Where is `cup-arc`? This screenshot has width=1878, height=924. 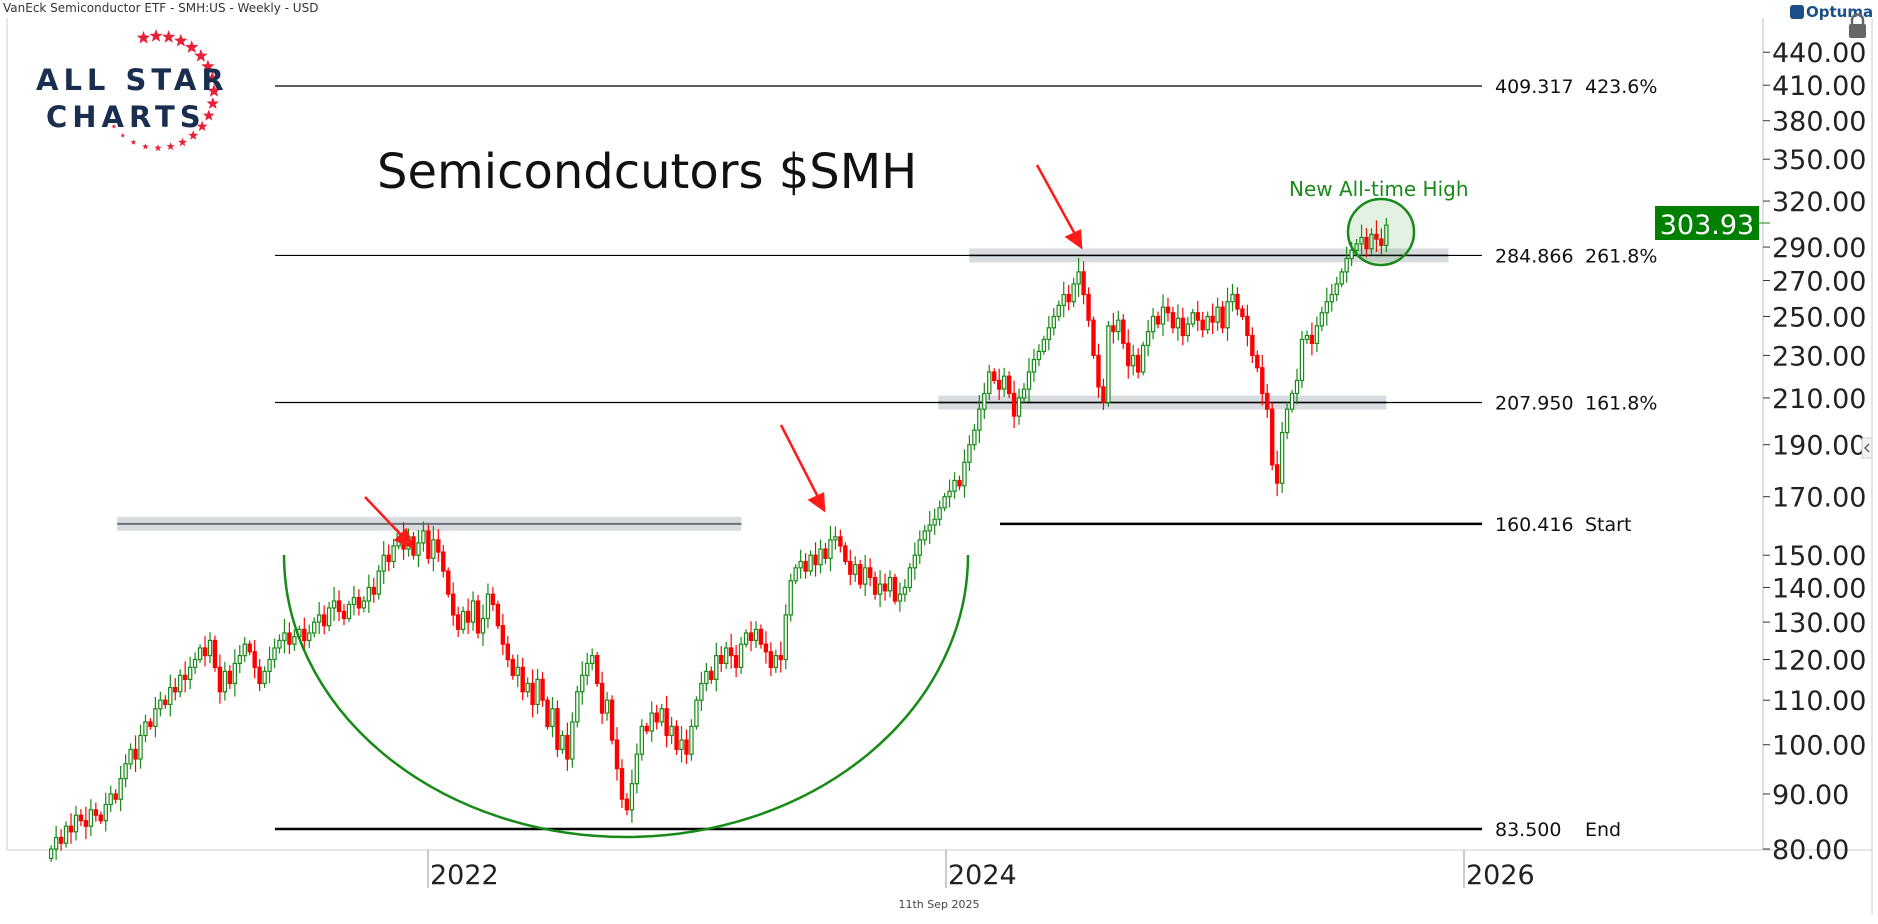 cup-arc is located at coordinates (626, 696).